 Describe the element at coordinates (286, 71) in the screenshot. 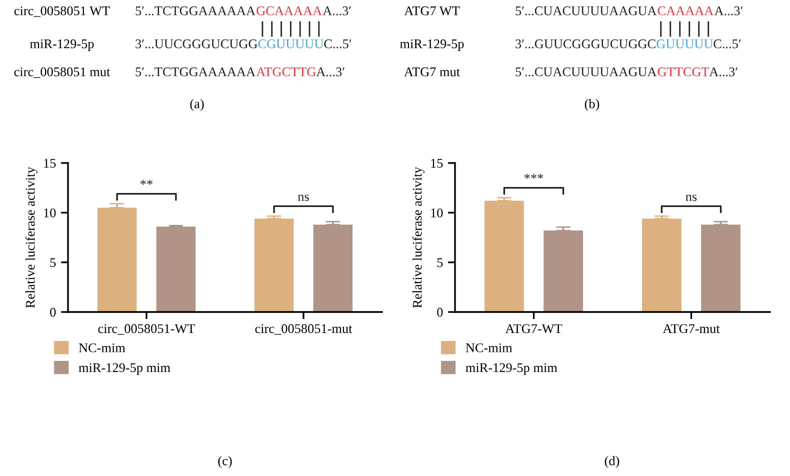

I see `text: ATGCTTG` at that location.